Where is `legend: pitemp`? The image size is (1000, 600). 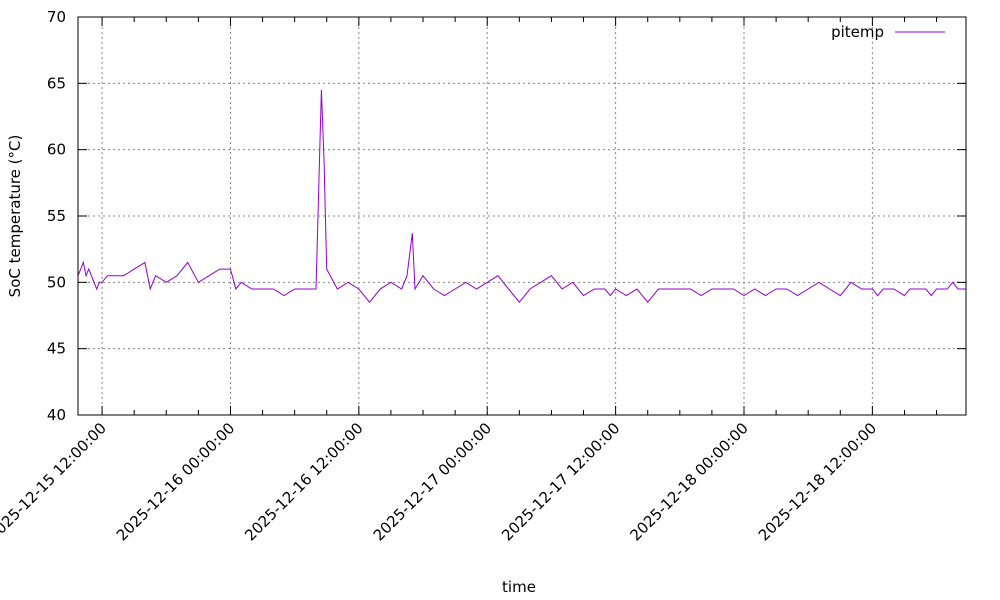 legend: pitemp is located at coordinates (888, 32).